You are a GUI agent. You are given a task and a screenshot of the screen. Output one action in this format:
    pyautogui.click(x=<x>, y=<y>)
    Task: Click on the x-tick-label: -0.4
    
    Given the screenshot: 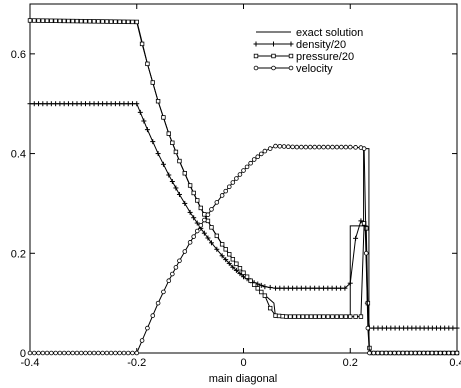 What is the action you would take?
    pyautogui.click(x=30, y=363)
    